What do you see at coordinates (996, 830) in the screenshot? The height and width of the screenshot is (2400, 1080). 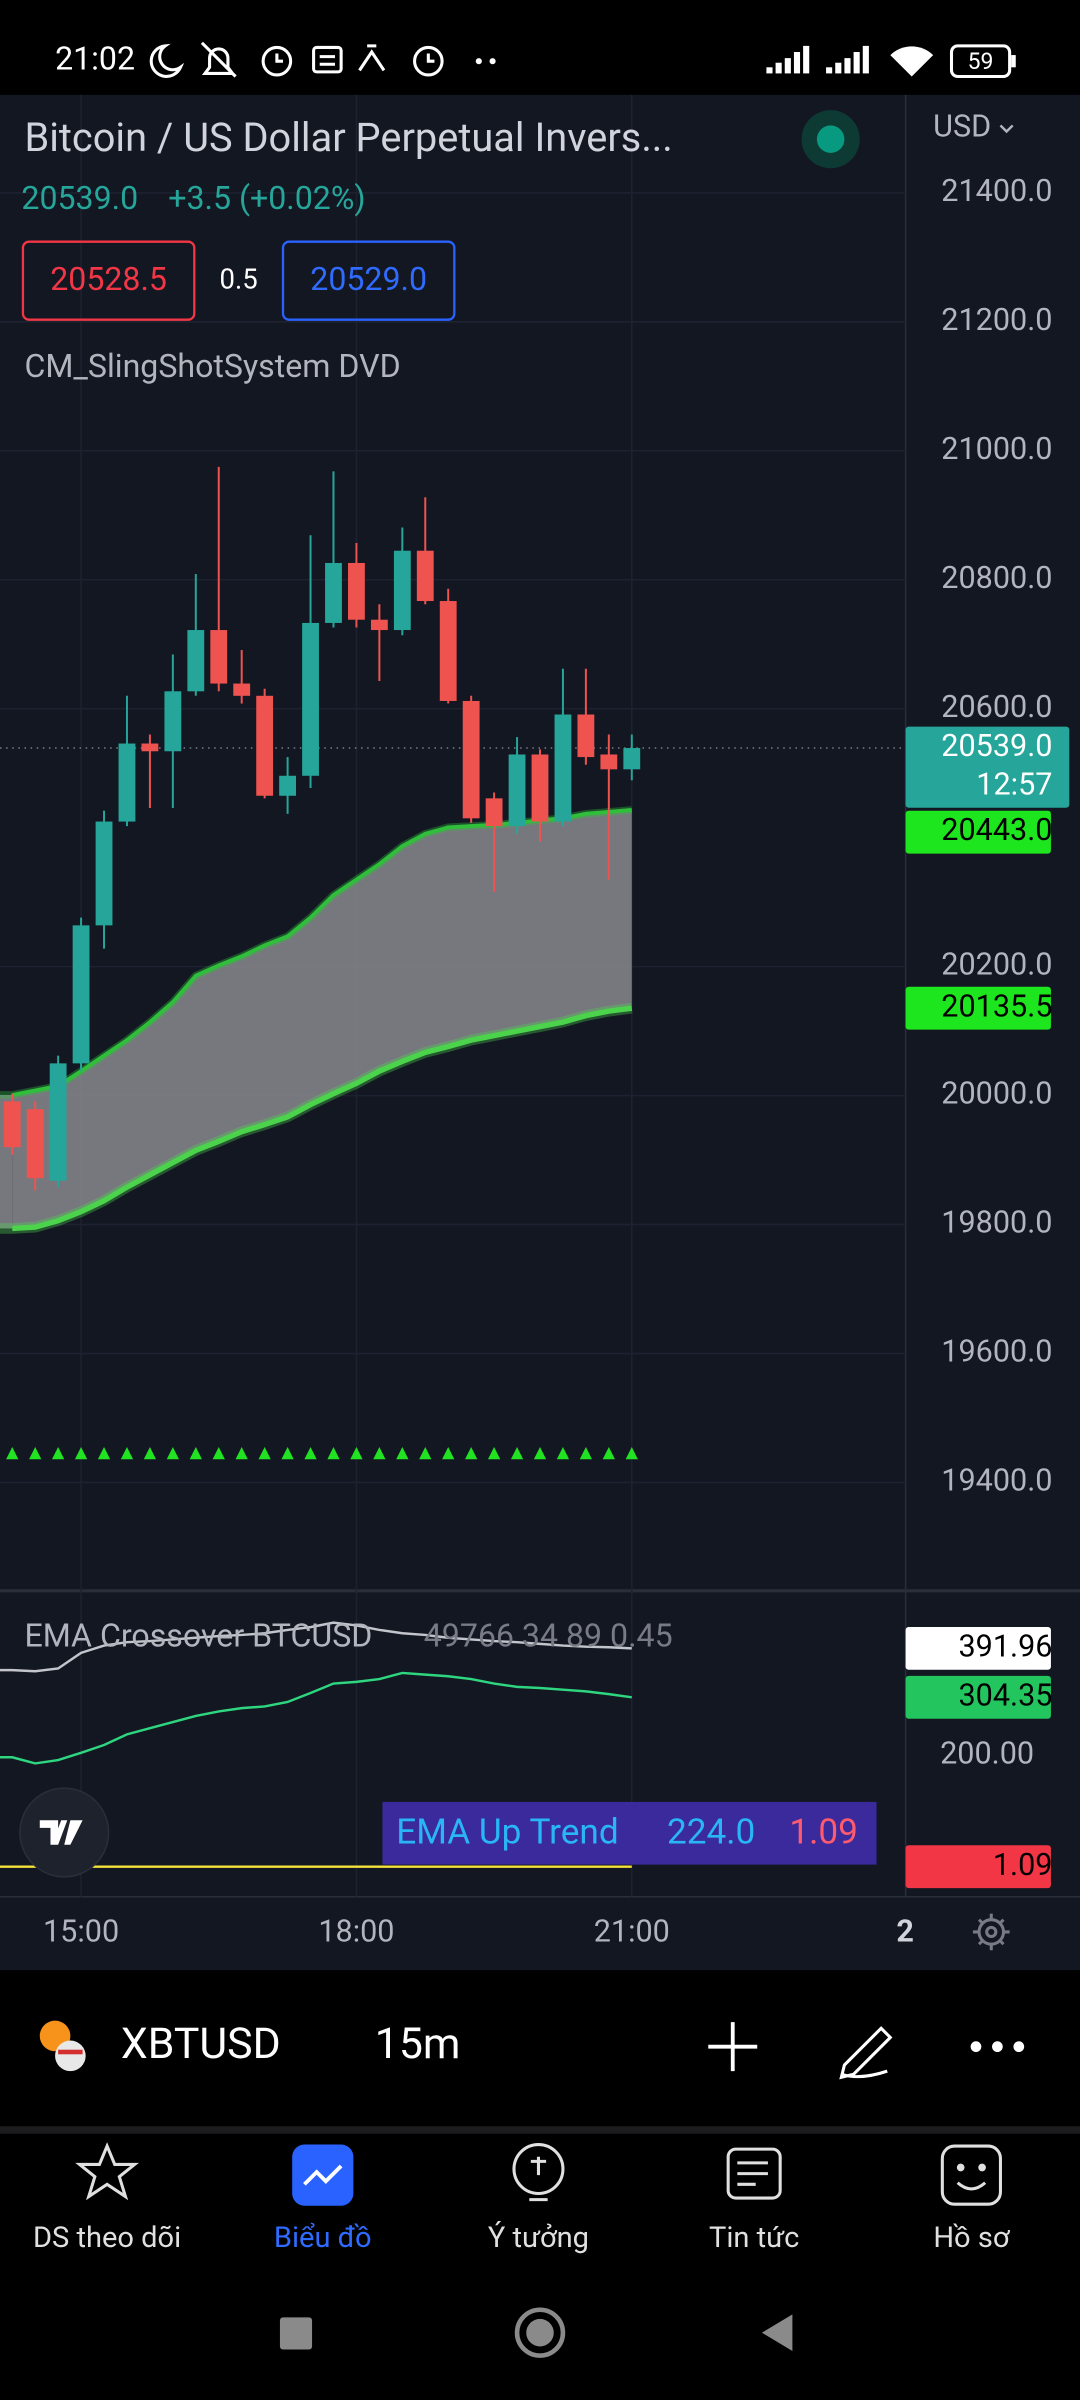 I see `price-tag-label: 20443.0` at bounding box center [996, 830].